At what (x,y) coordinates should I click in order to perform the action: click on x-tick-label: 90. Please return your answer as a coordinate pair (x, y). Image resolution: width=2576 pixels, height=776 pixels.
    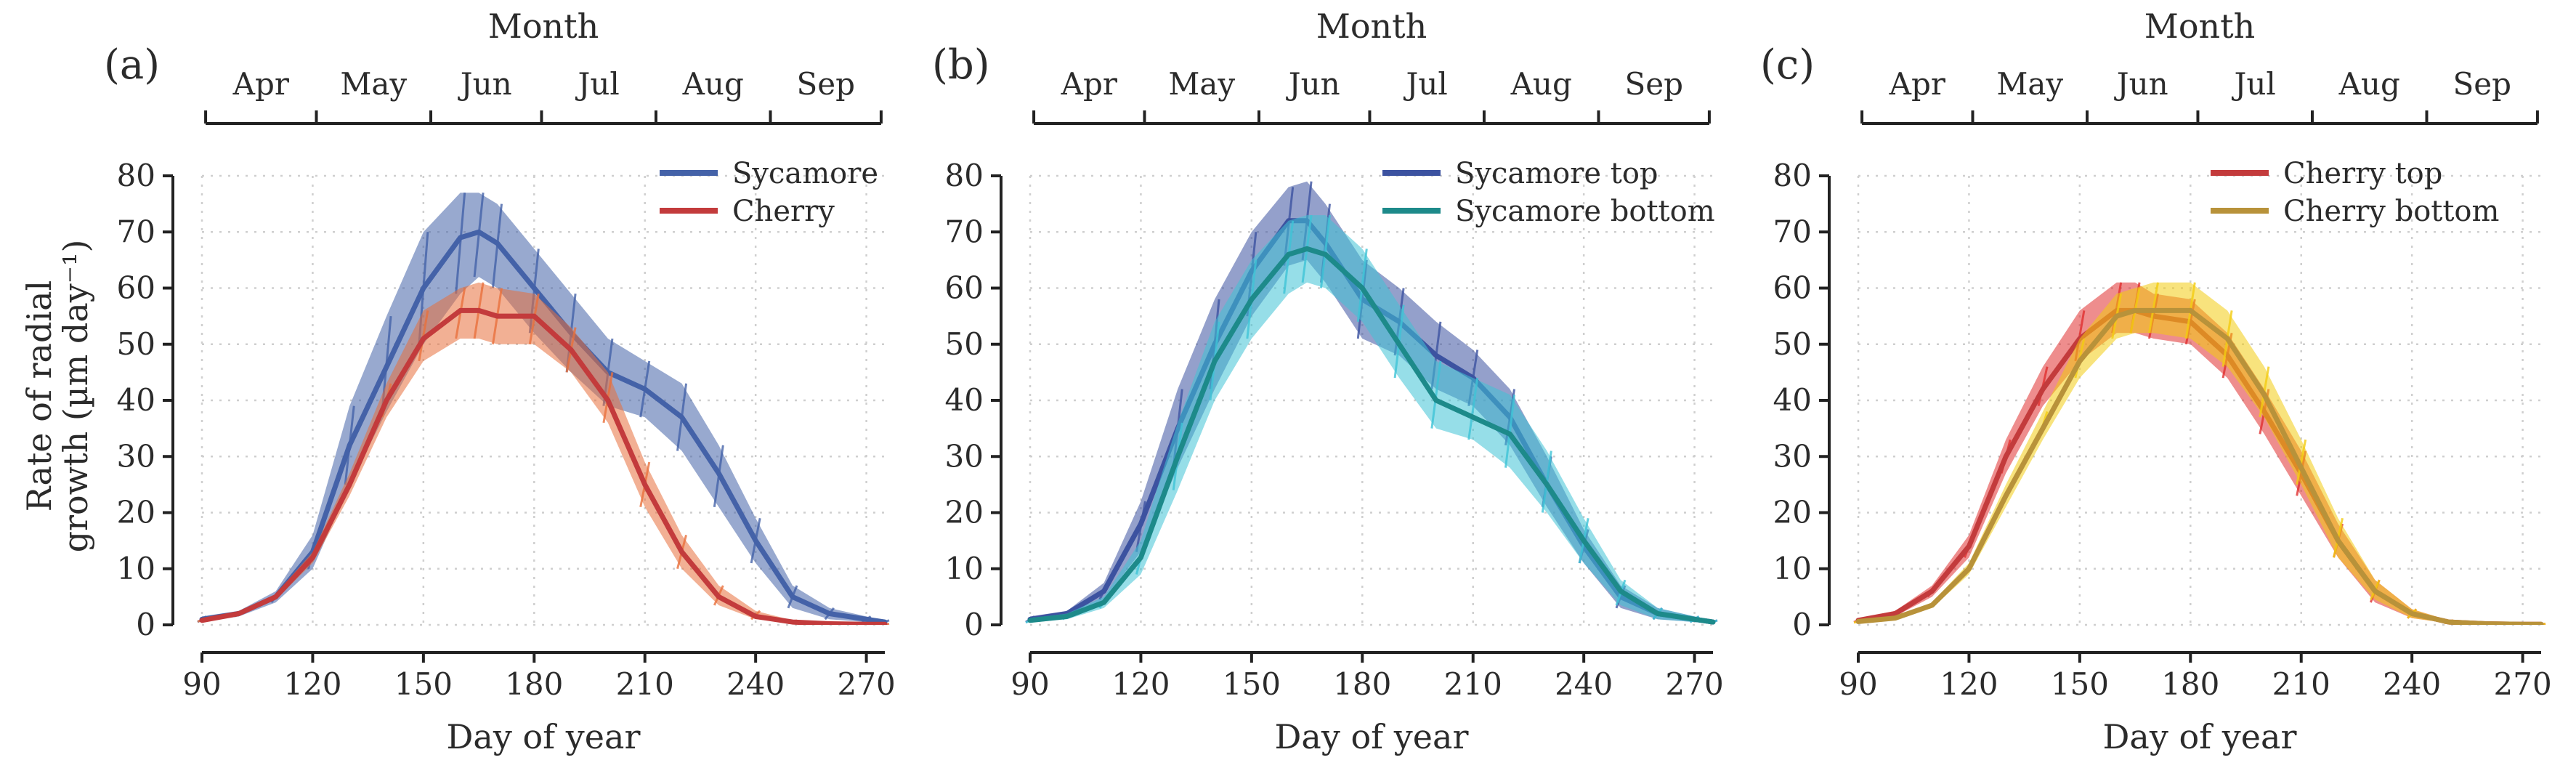
    Looking at the image, I should click on (1858, 684).